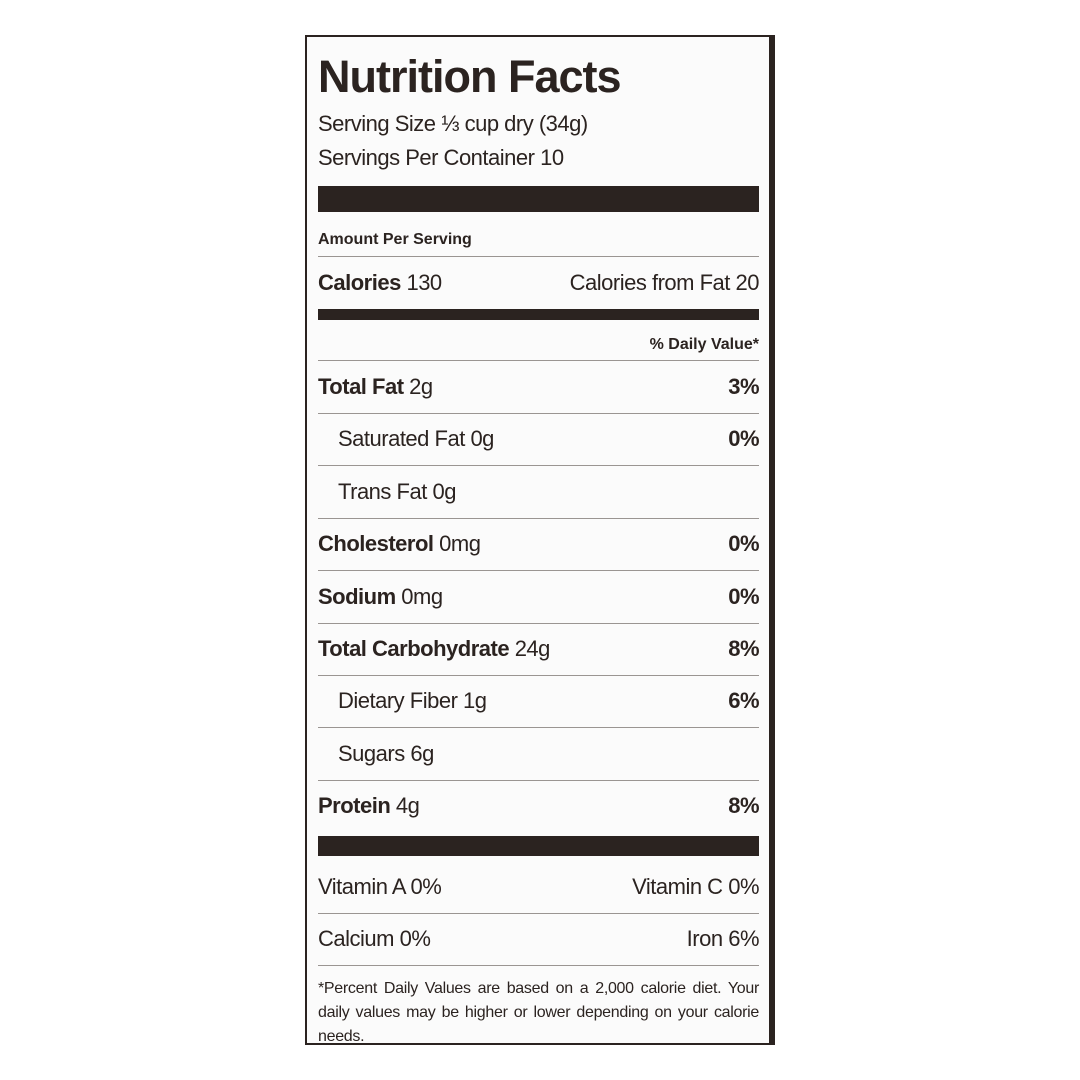 The width and height of the screenshot is (1080, 1080). What do you see at coordinates (538, 439) in the screenshot?
I see `nutrient-row: Saturated Fat 0g 0%` at bounding box center [538, 439].